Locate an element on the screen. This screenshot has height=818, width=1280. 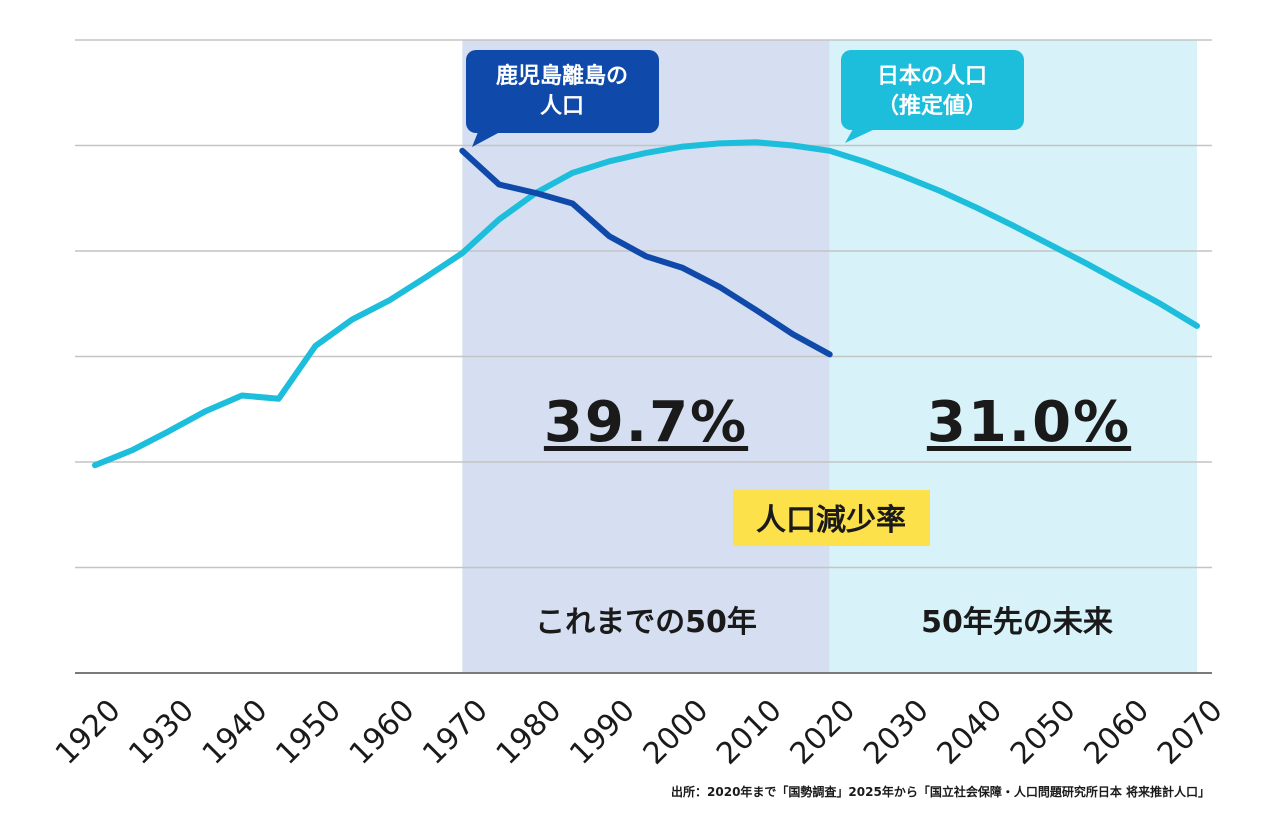
decline-badge: 人口減少率 is located at coordinates (831, 518).